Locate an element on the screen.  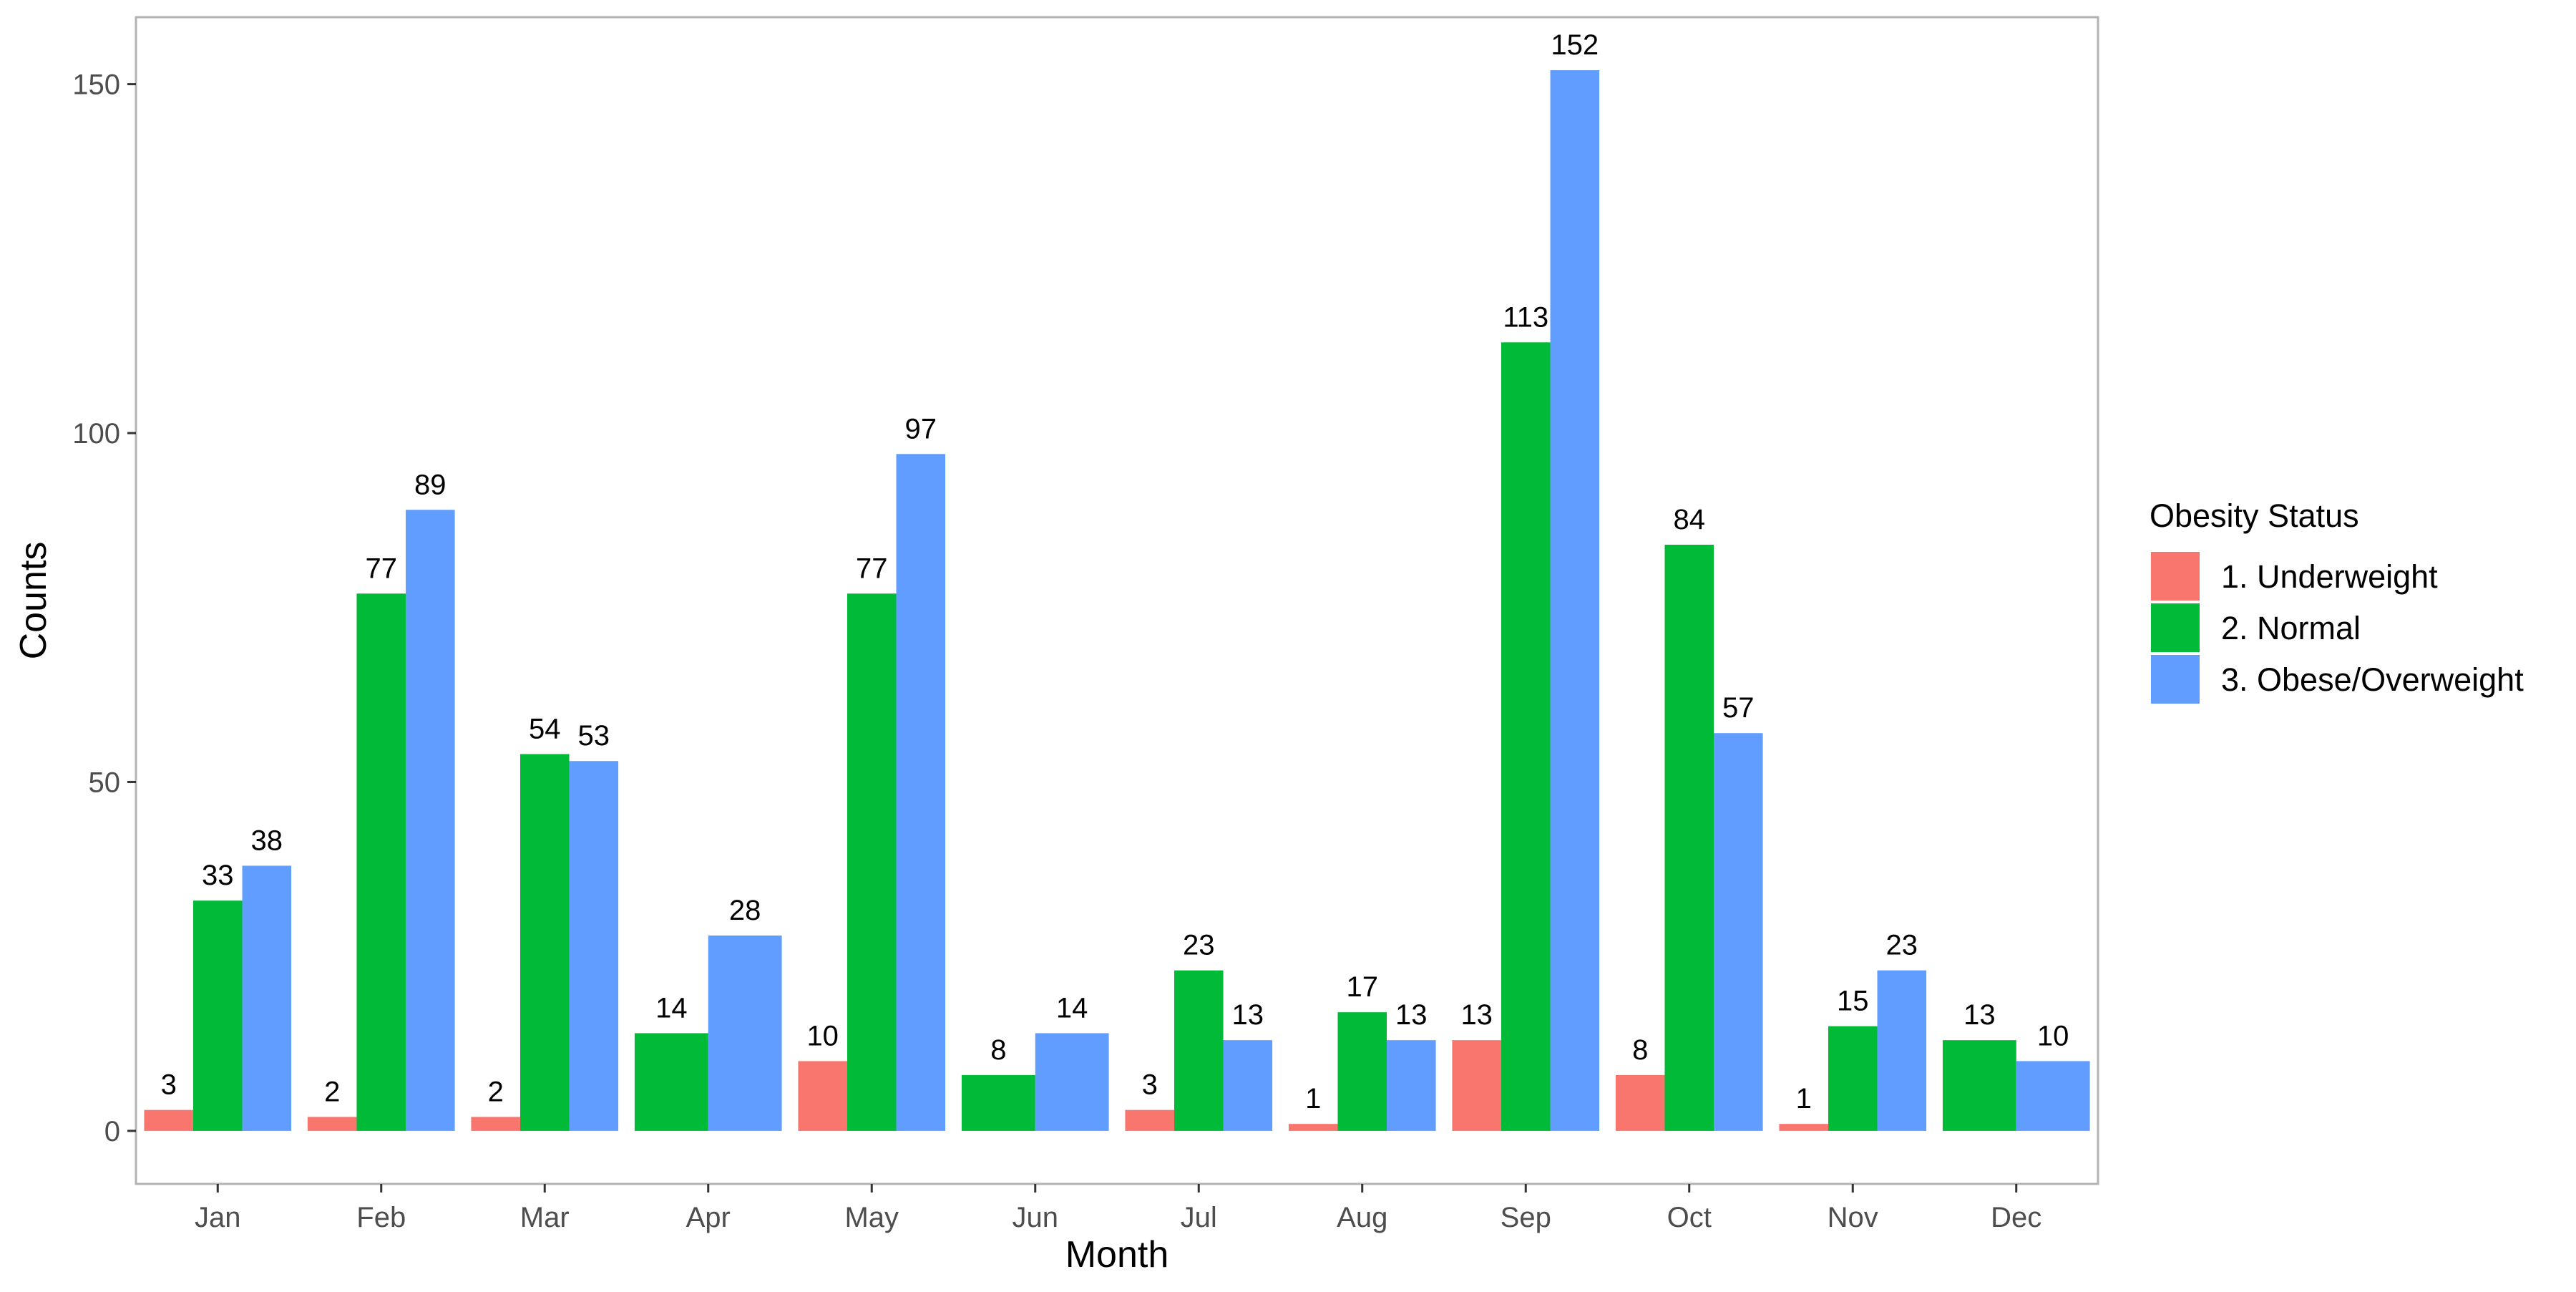
y-tick-label: 100 is located at coordinates (96, 434).